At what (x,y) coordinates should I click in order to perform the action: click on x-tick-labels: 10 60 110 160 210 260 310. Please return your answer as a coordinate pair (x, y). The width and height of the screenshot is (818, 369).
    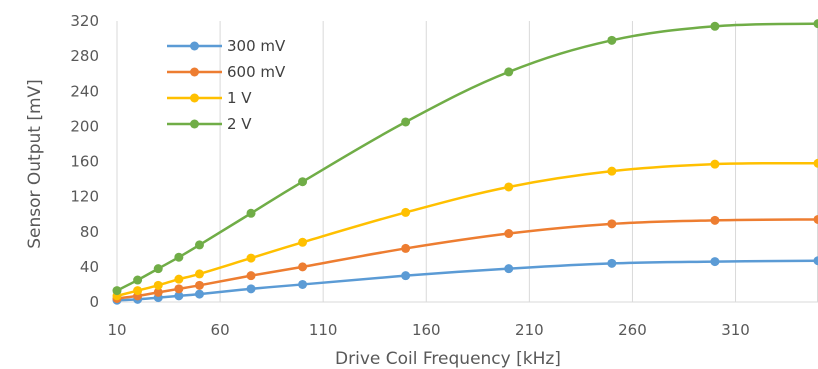
    Looking at the image, I should click on (428, 330).